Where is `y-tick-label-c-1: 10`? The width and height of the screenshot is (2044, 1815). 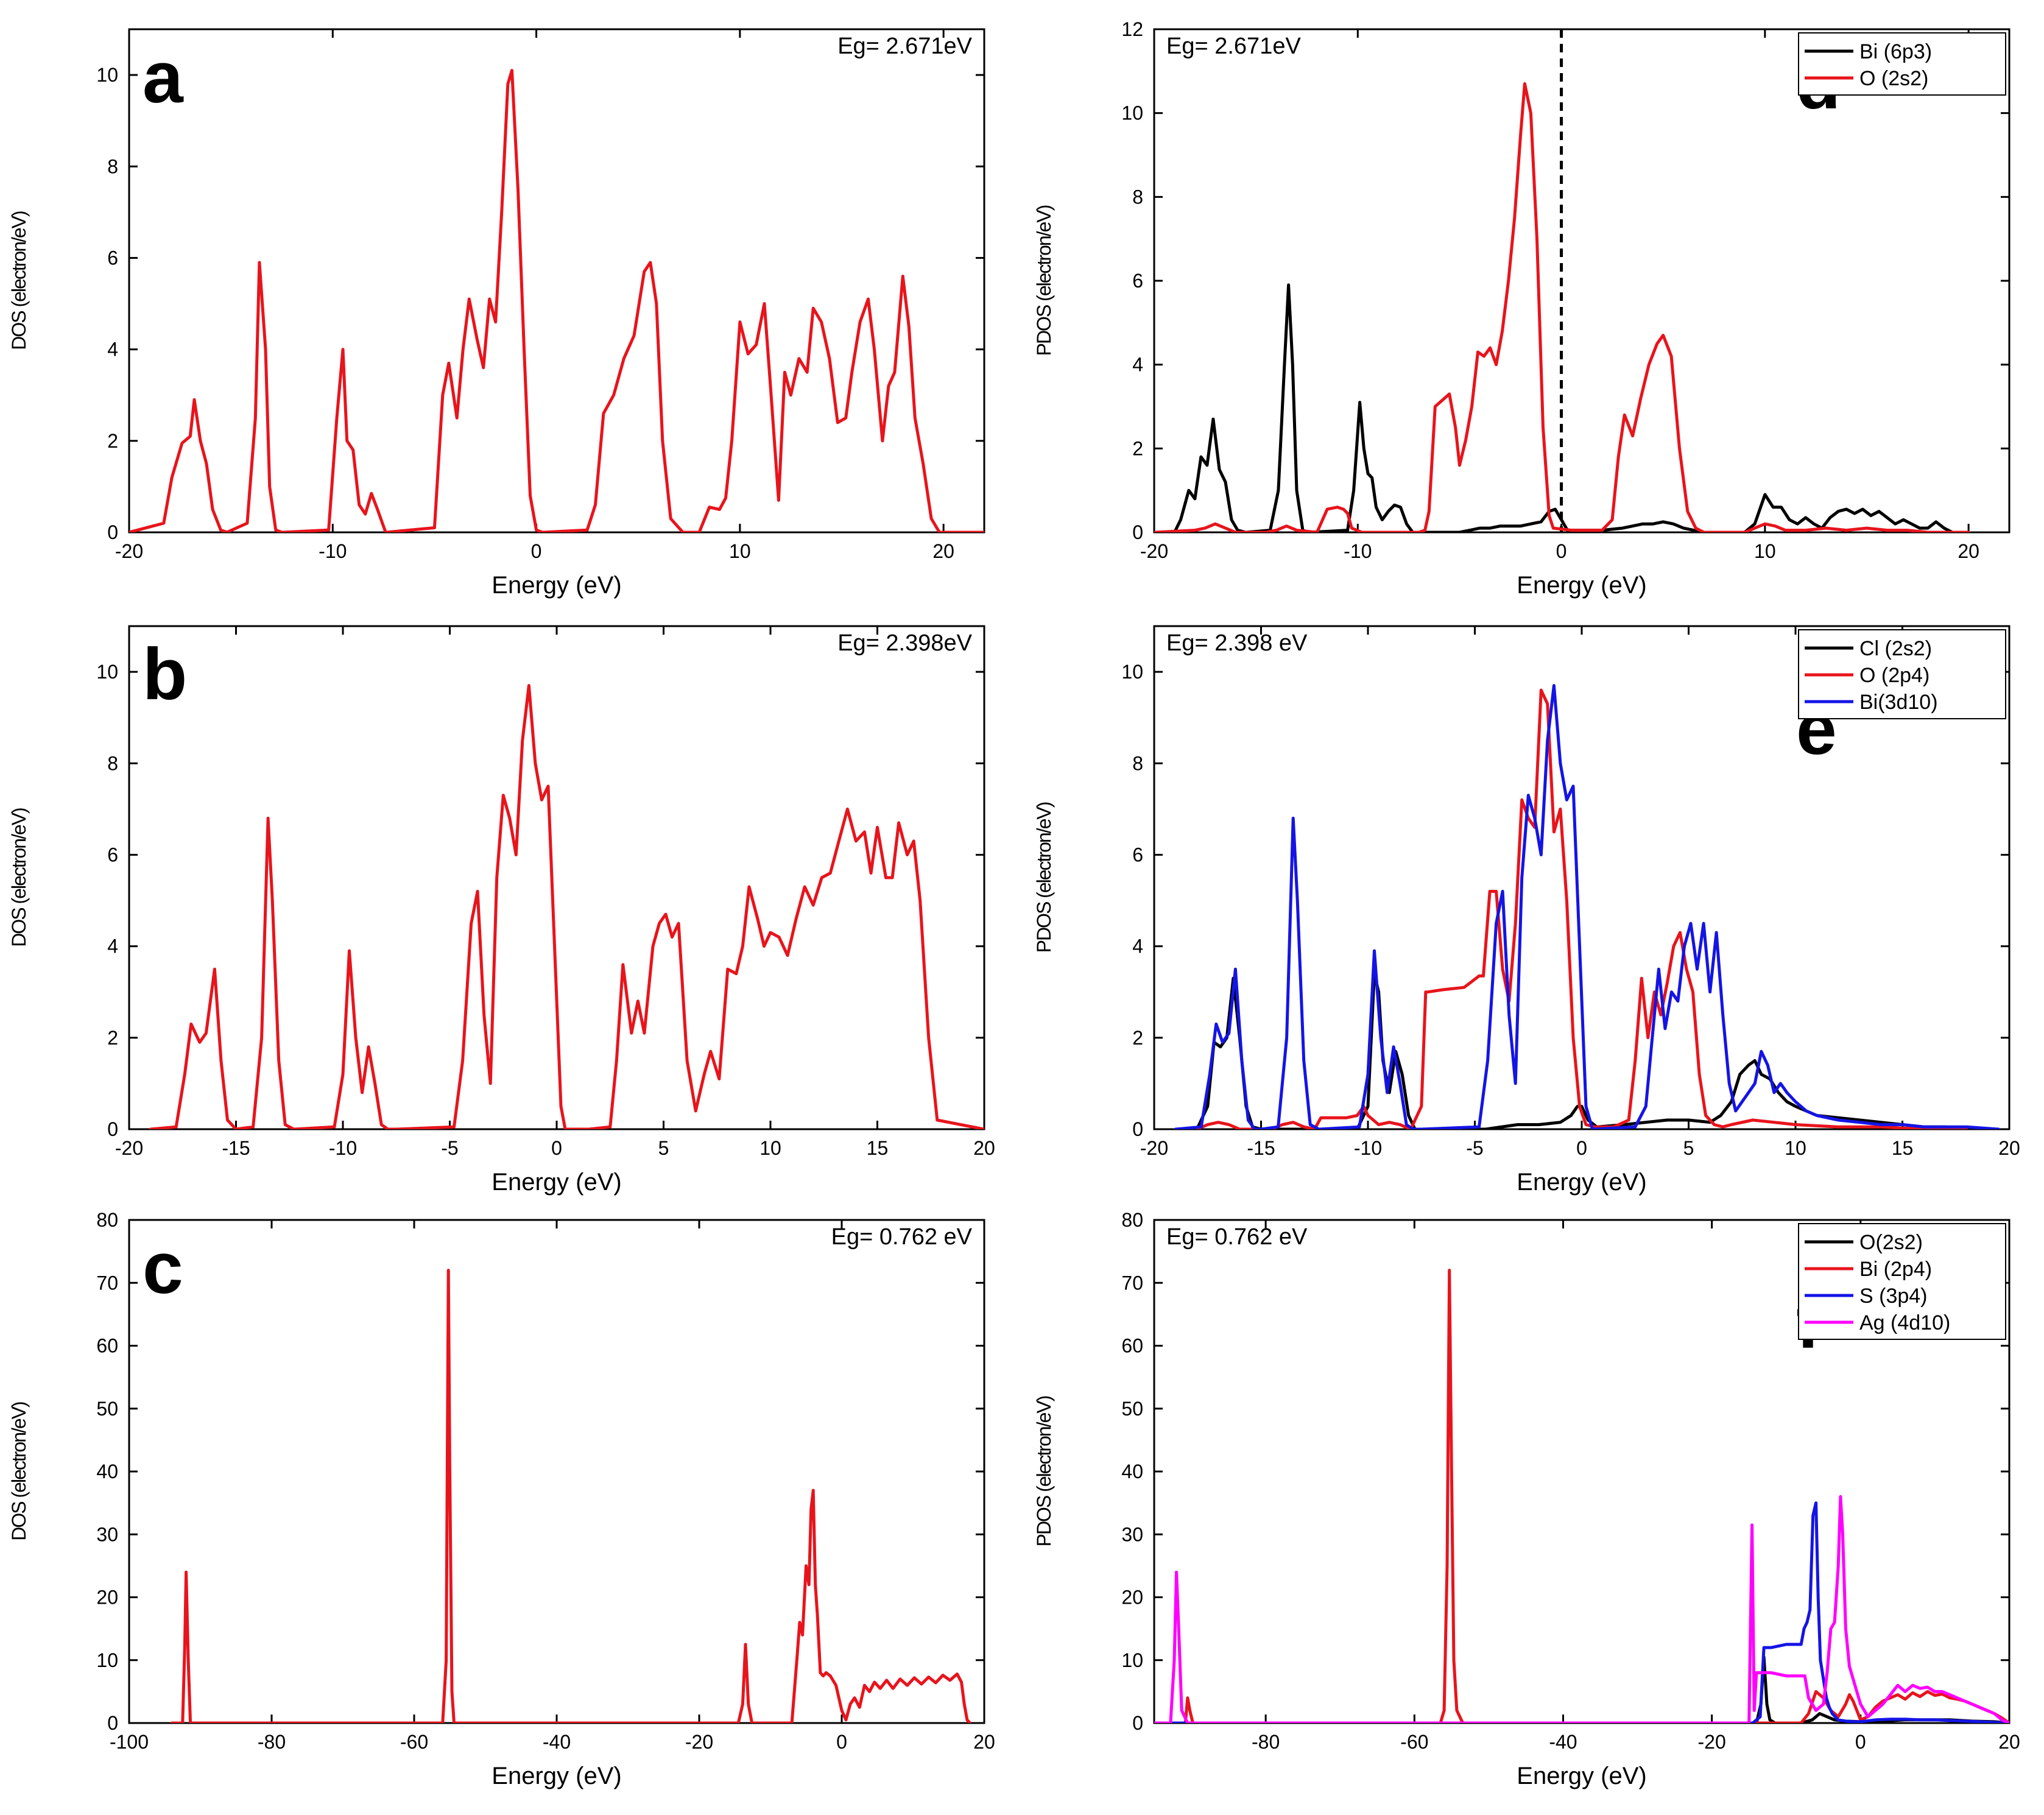
y-tick-label-c-1: 10 is located at coordinates (107, 1660).